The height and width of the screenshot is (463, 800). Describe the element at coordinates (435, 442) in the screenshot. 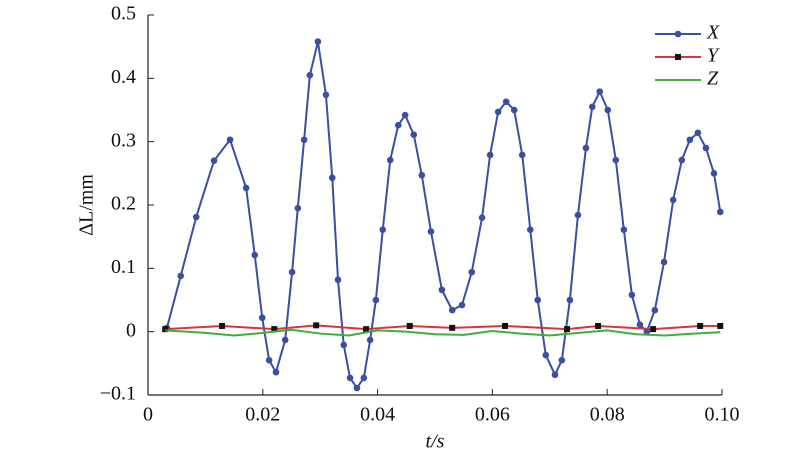

I see `x-axis-label: t/s` at that location.